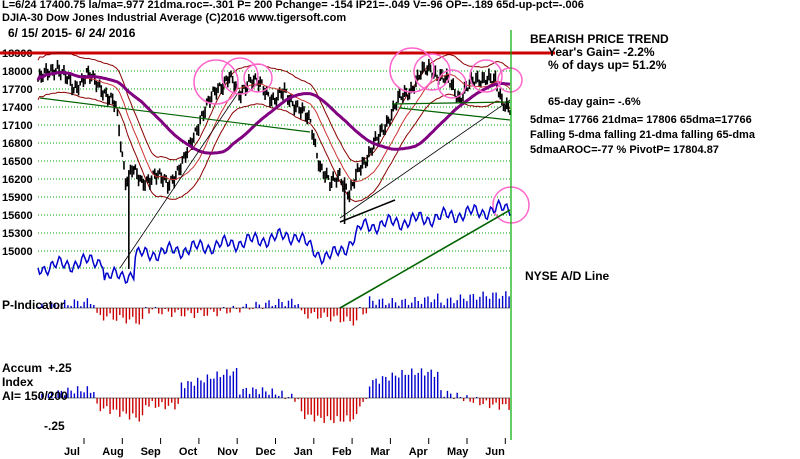 This screenshot has height=459, width=800. Describe the element at coordinates (303, 452) in the screenshot. I see `x-tick-label: Jan` at that location.